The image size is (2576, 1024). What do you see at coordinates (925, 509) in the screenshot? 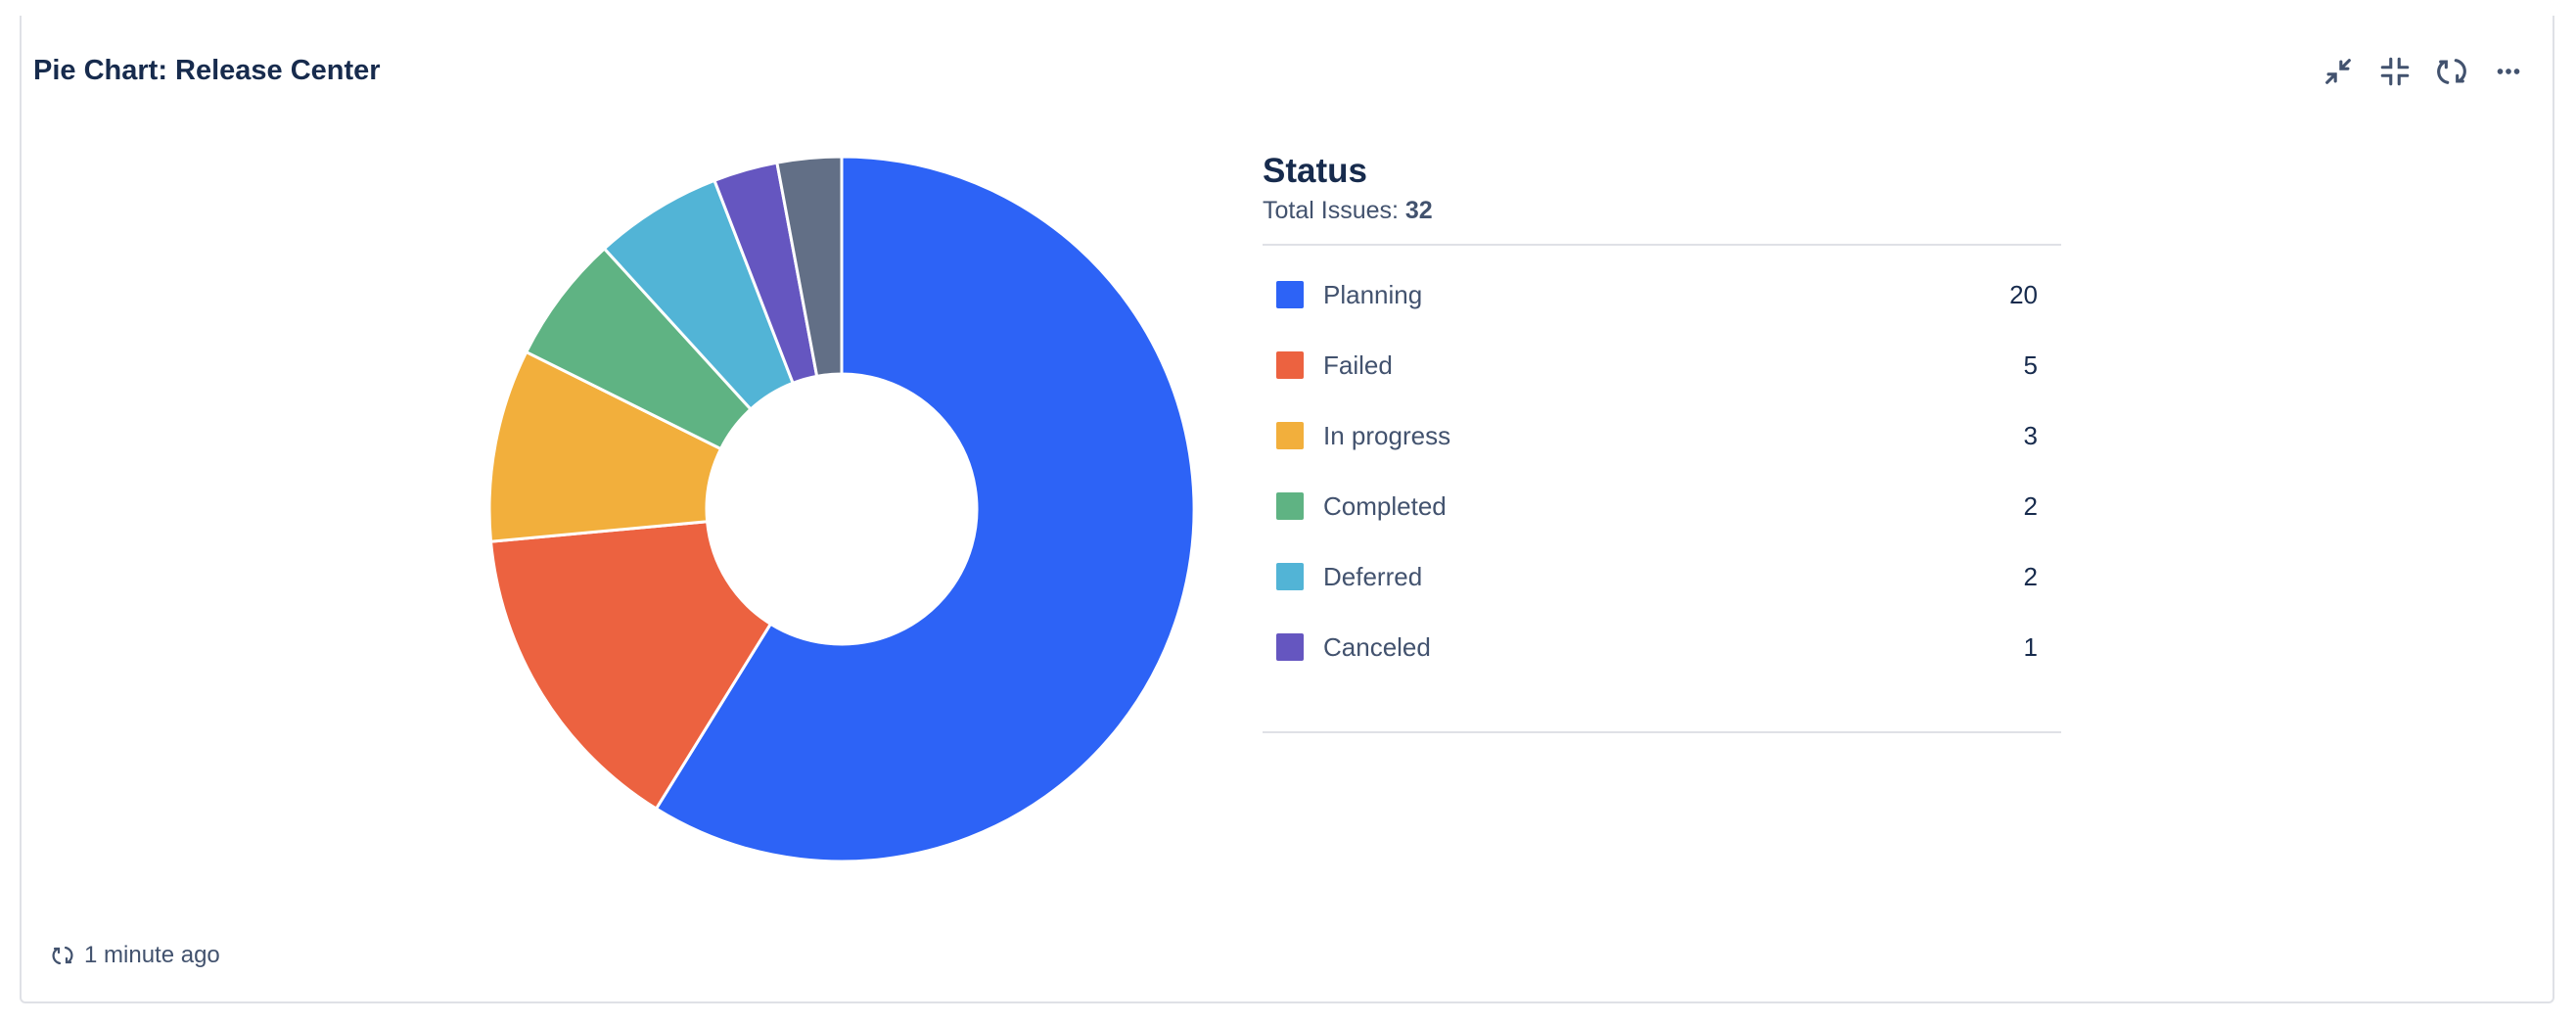
I see `pie-slice-planning` at bounding box center [925, 509].